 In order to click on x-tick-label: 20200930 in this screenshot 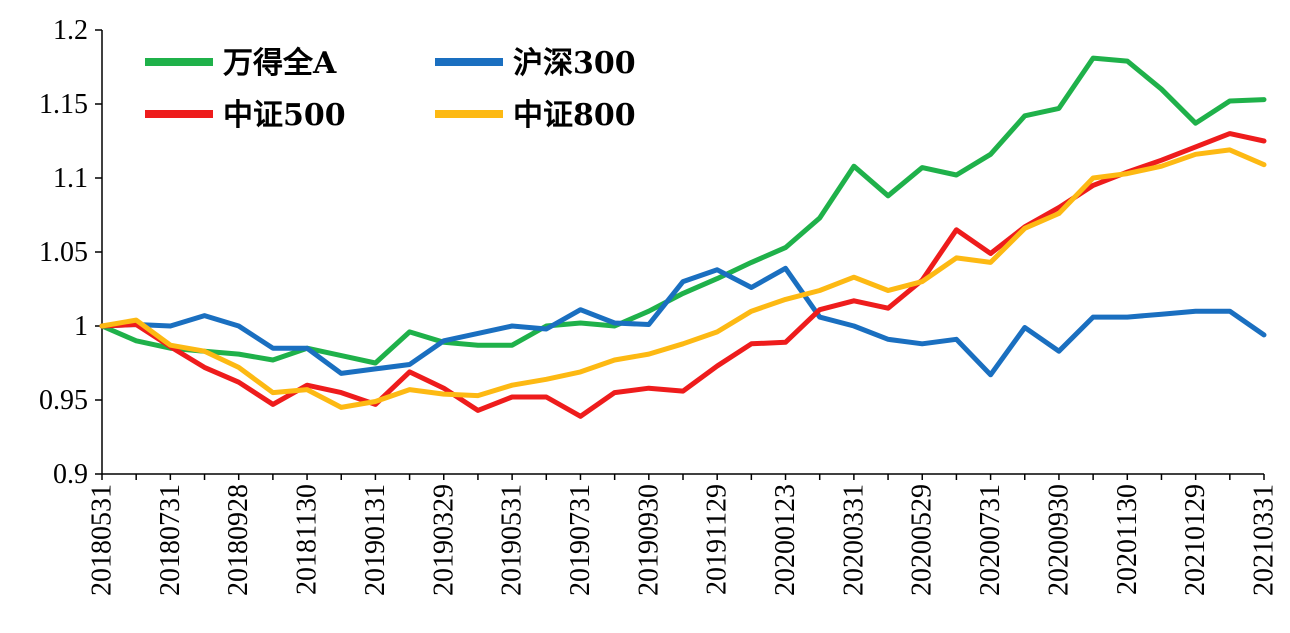, I will do `click(1058, 540)`.